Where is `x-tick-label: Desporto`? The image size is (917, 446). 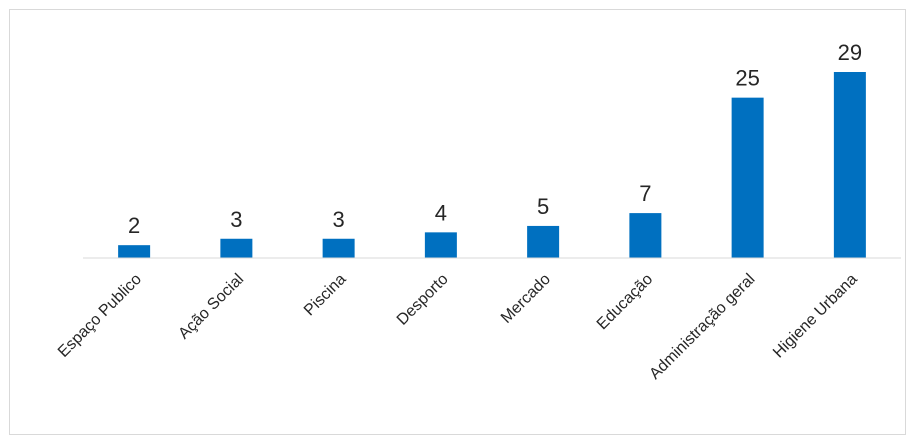
x-tick-label: Desporto is located at coordinates (423, 300).